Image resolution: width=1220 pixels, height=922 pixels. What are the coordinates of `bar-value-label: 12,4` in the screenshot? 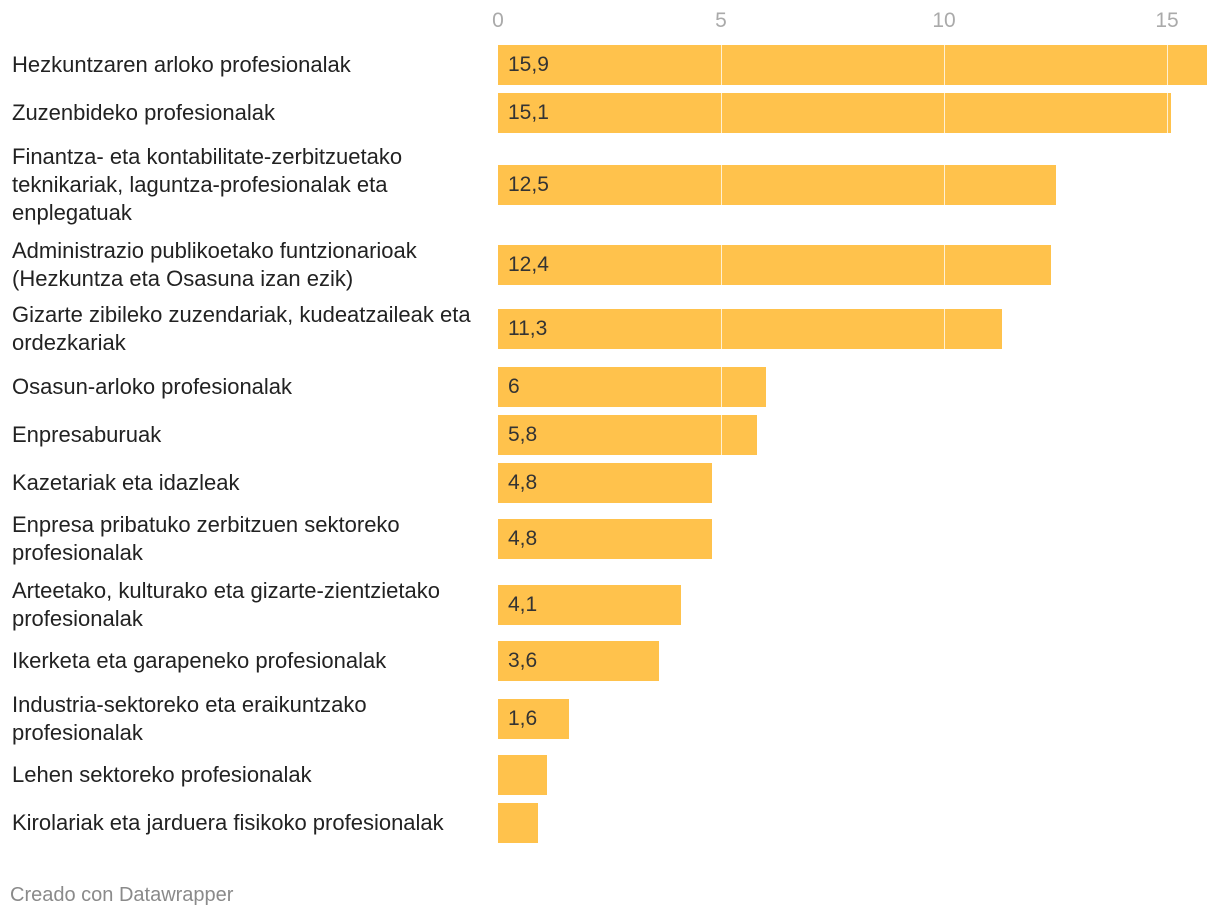 It's located at (528, 264).